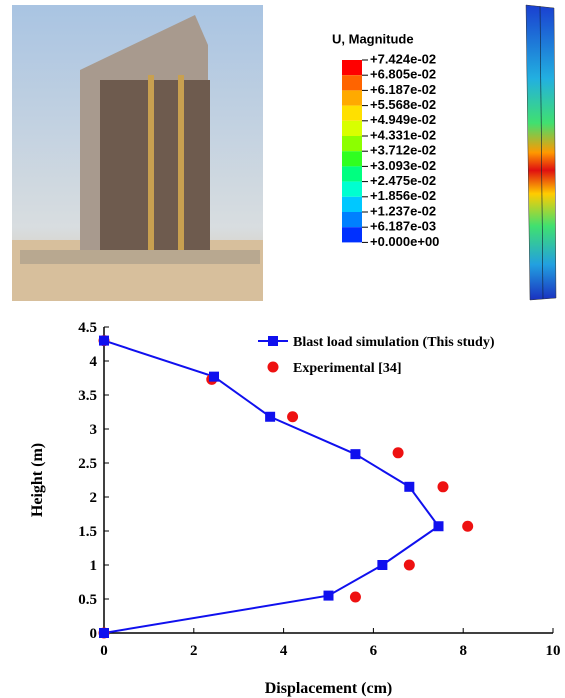 This screenshot has height=698, width=565. I want to click on x-tick-label: 2, so click(194, 651).